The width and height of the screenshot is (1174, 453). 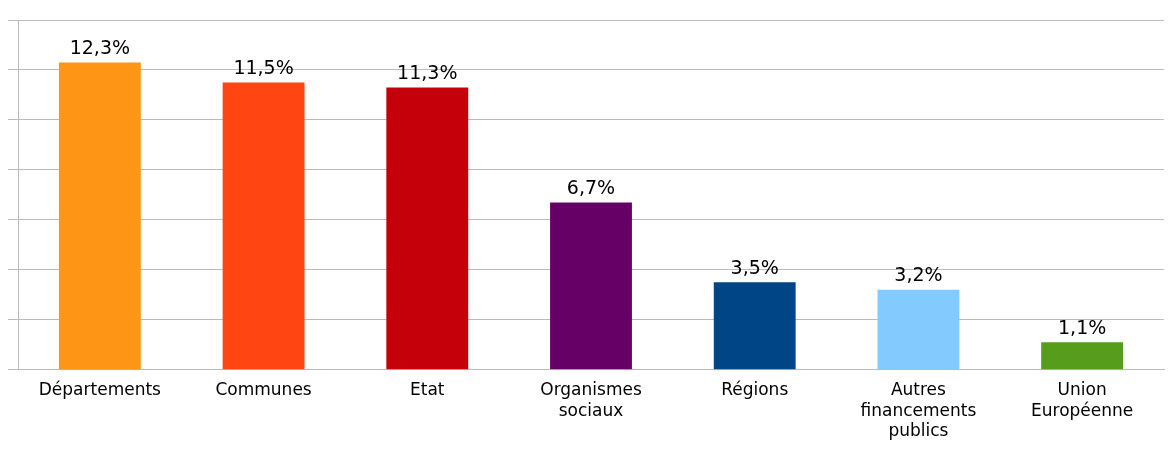 What do you see at coordinates (100, 389) in the screenshot?
I see `x-tick-label: Départements` at bounding box center [100, 389].